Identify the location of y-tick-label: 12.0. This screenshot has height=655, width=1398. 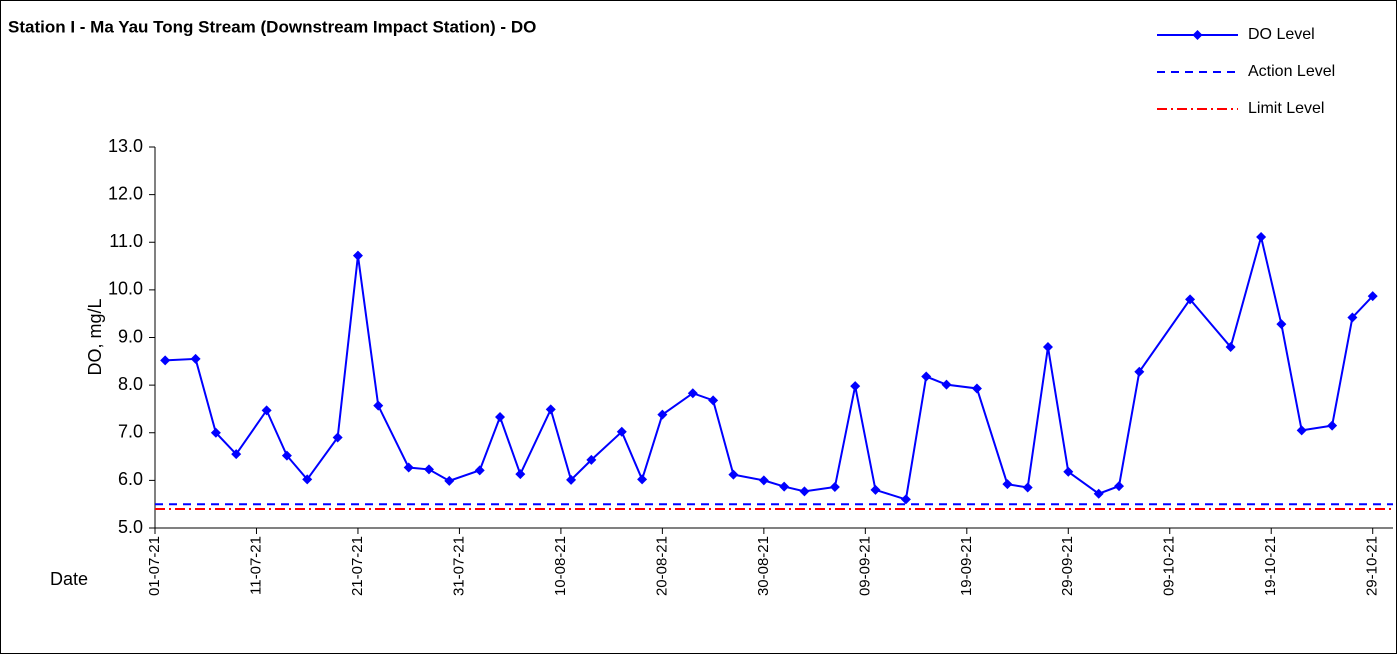
(125, 193).